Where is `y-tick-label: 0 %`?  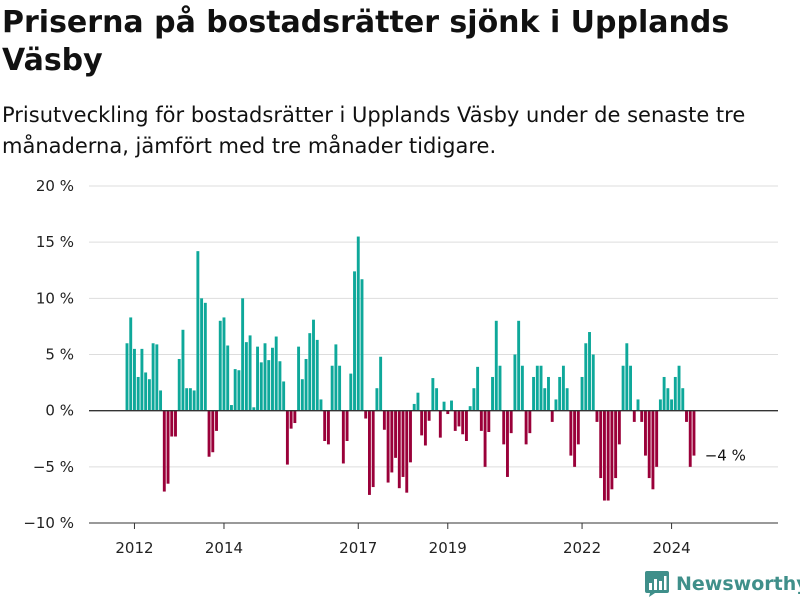 y-tick-label: 0 % is located at coordinates (59, 411).